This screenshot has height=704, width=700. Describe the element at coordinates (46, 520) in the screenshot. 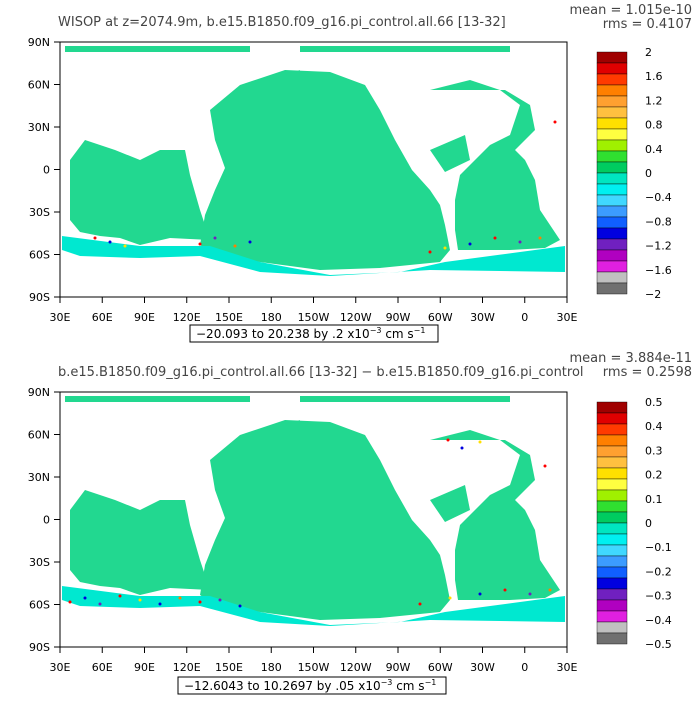

I see `lat-tick-label: 0` at that location.